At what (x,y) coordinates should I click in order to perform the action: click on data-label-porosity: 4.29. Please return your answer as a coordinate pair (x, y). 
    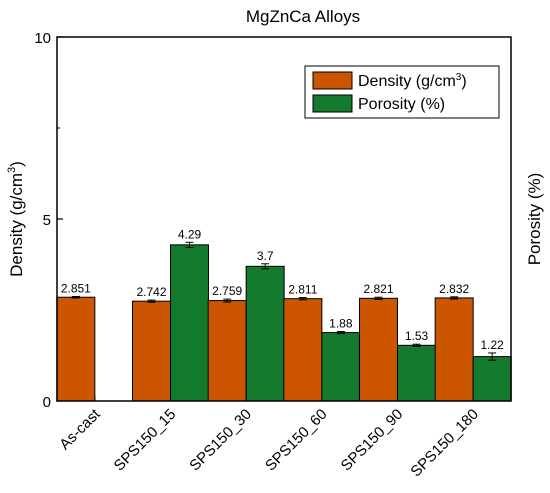
    Looking at the image, I should click on (190, 234).